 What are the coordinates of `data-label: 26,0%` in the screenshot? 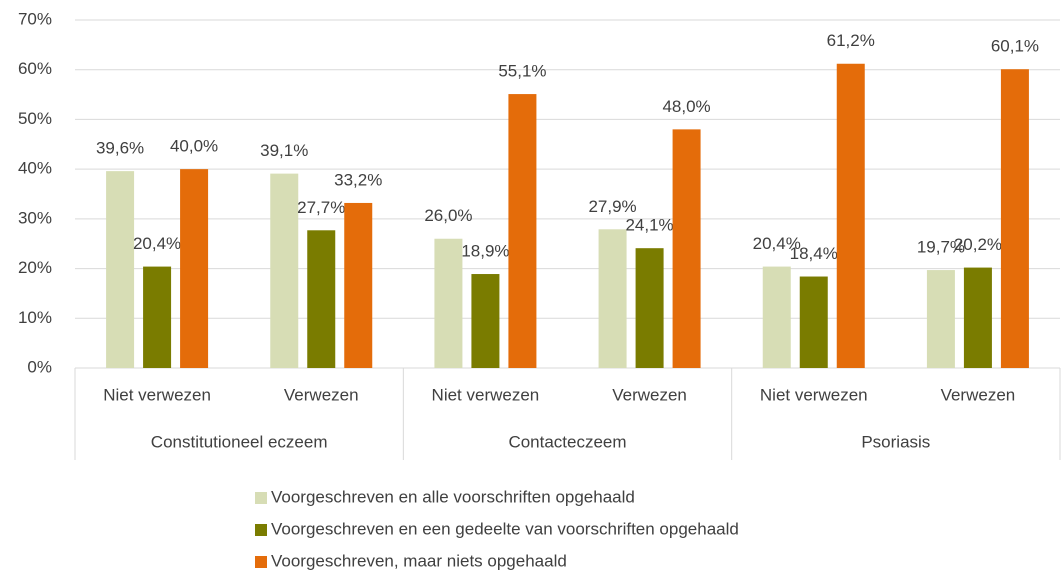 It's located at (448, 215).